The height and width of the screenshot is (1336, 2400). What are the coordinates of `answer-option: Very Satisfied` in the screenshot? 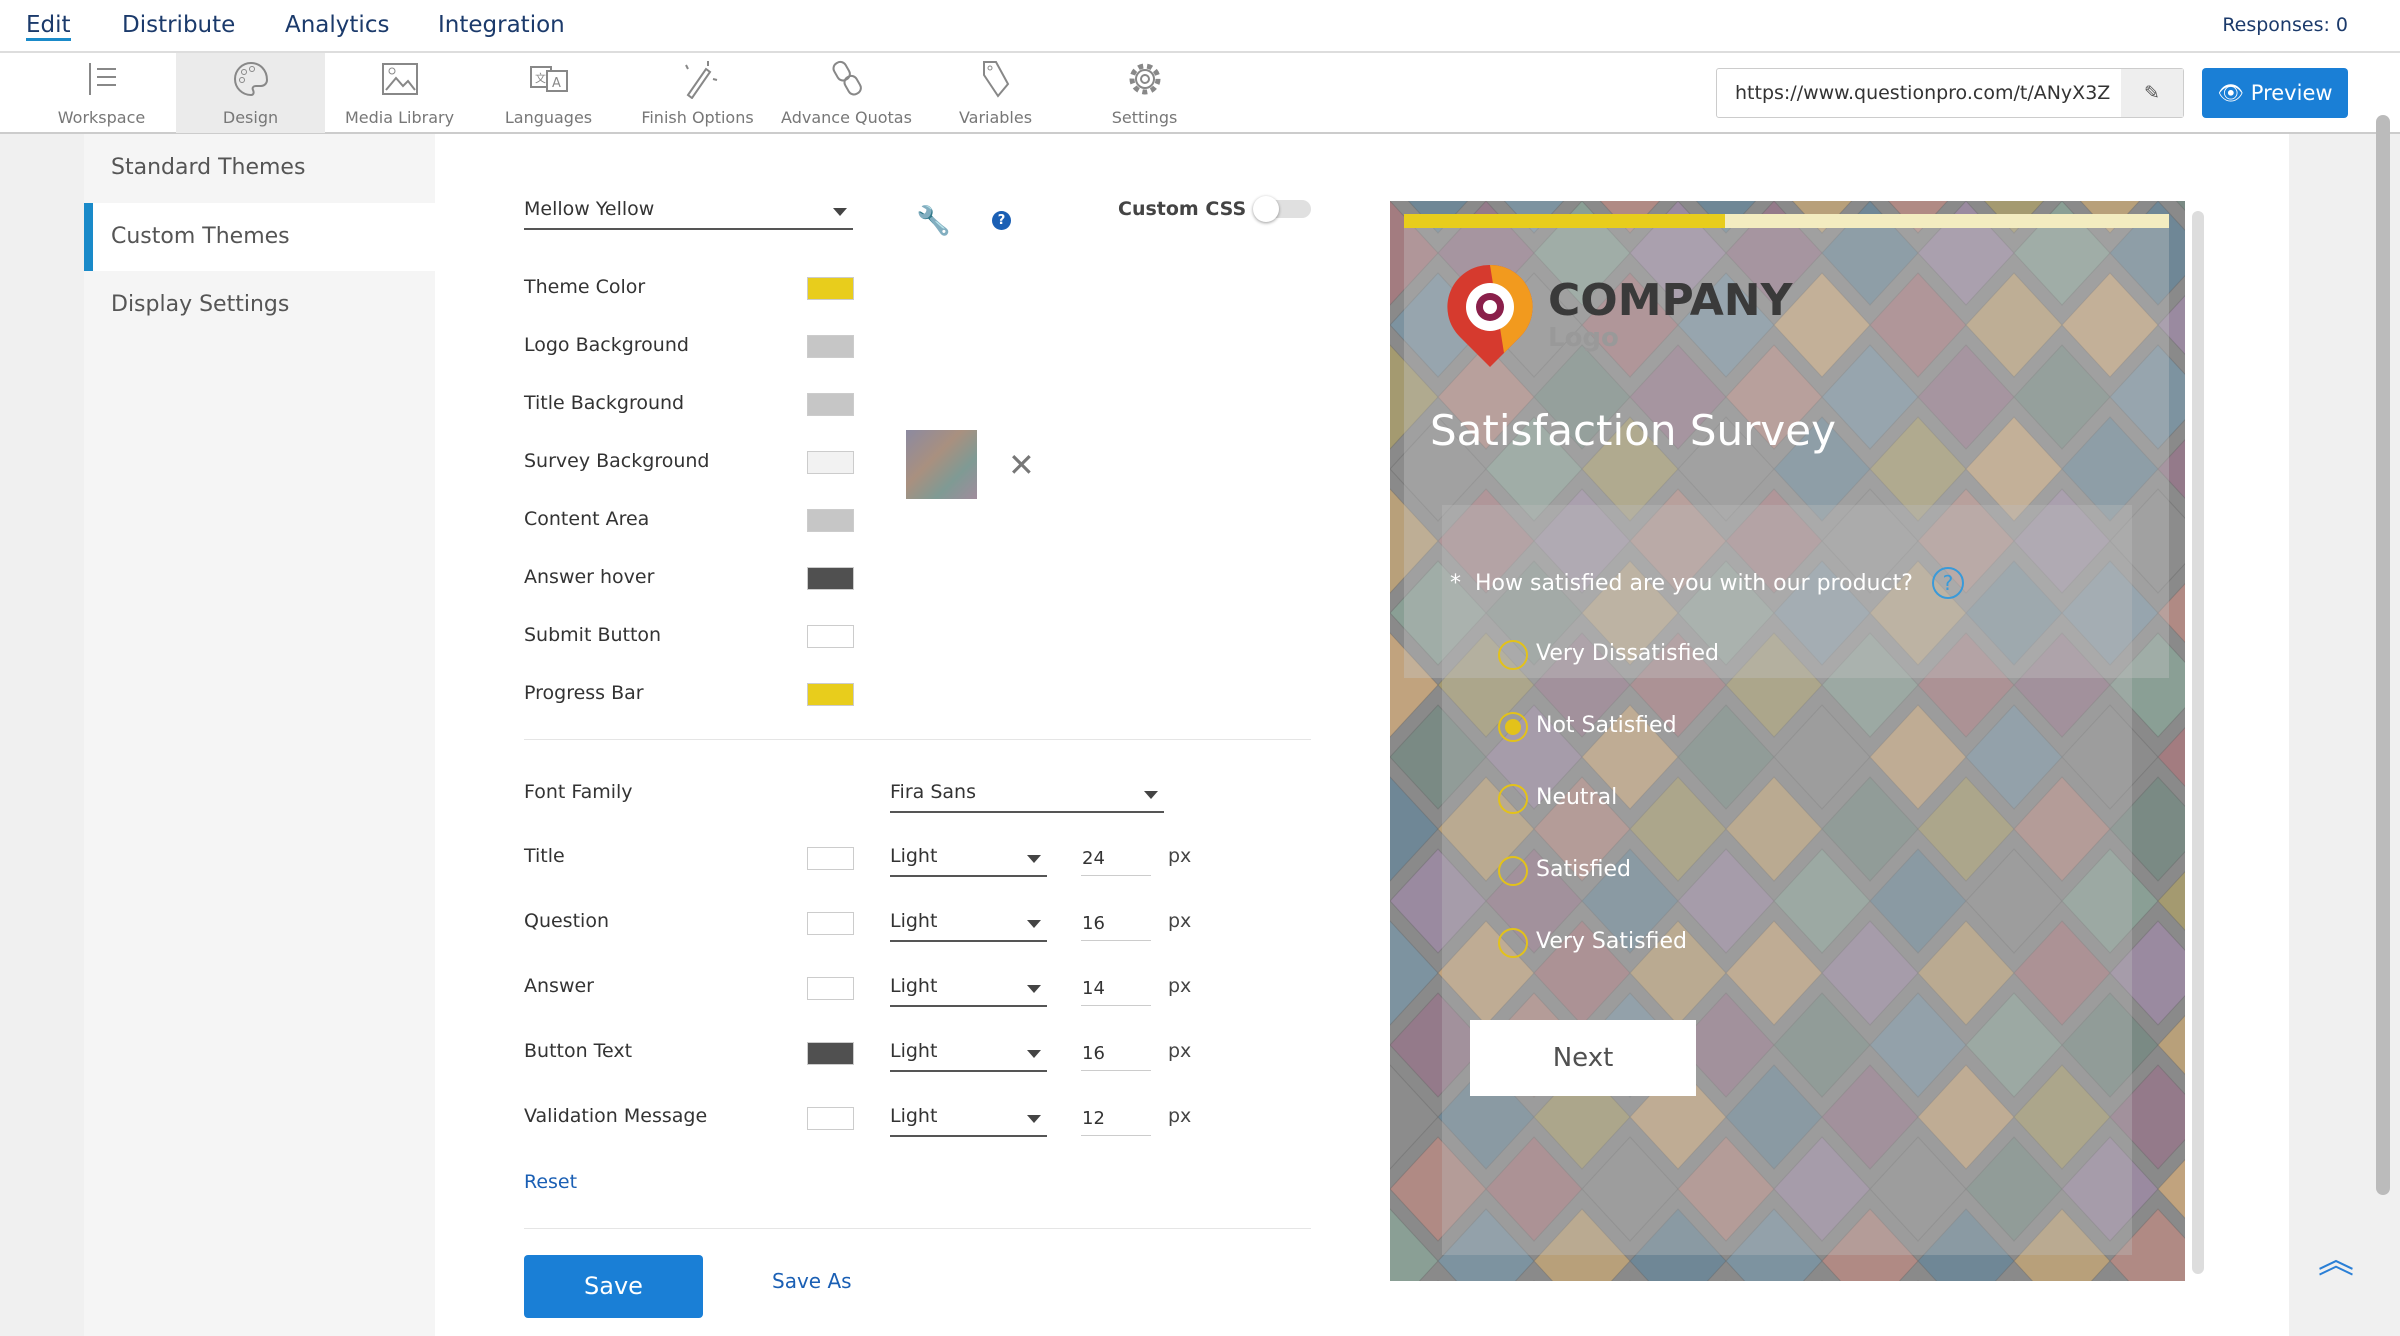 It's located at (1592, 943).